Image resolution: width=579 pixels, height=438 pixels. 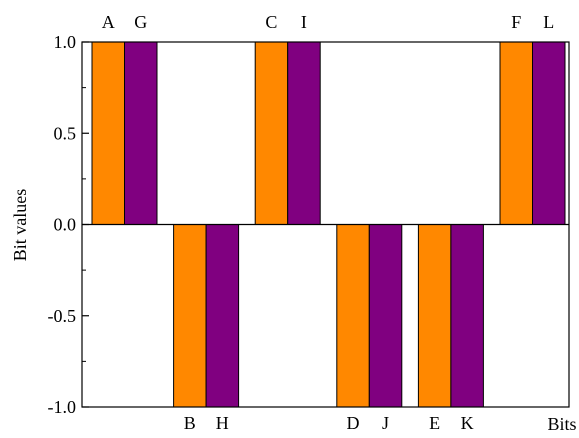 What do you see at coordinates (561, 424) in the screenshot?
I see `x-axis-title: Bits` at bounding box center [561, 424].